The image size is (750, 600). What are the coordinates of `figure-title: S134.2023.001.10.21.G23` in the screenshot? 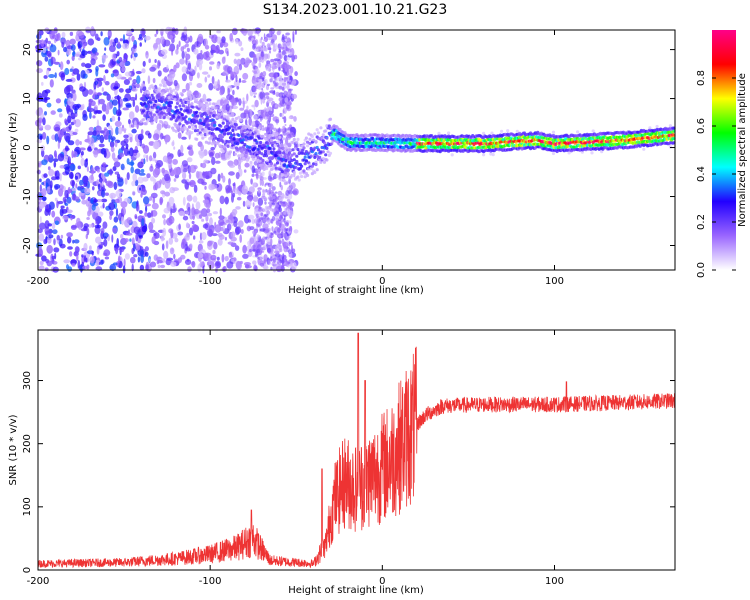 It's located at (355, 10).